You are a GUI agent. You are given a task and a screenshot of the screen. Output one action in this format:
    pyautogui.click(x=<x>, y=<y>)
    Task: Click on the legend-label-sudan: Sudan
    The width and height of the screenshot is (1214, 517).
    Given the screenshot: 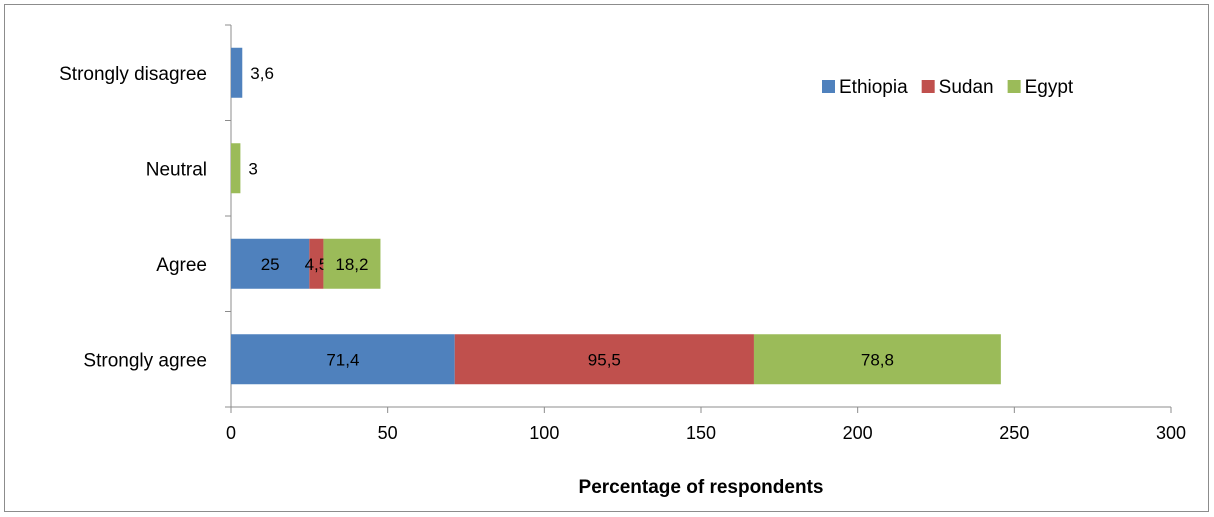 What is the action you would take?
    pyautogui.click(x=966, y=87)
    